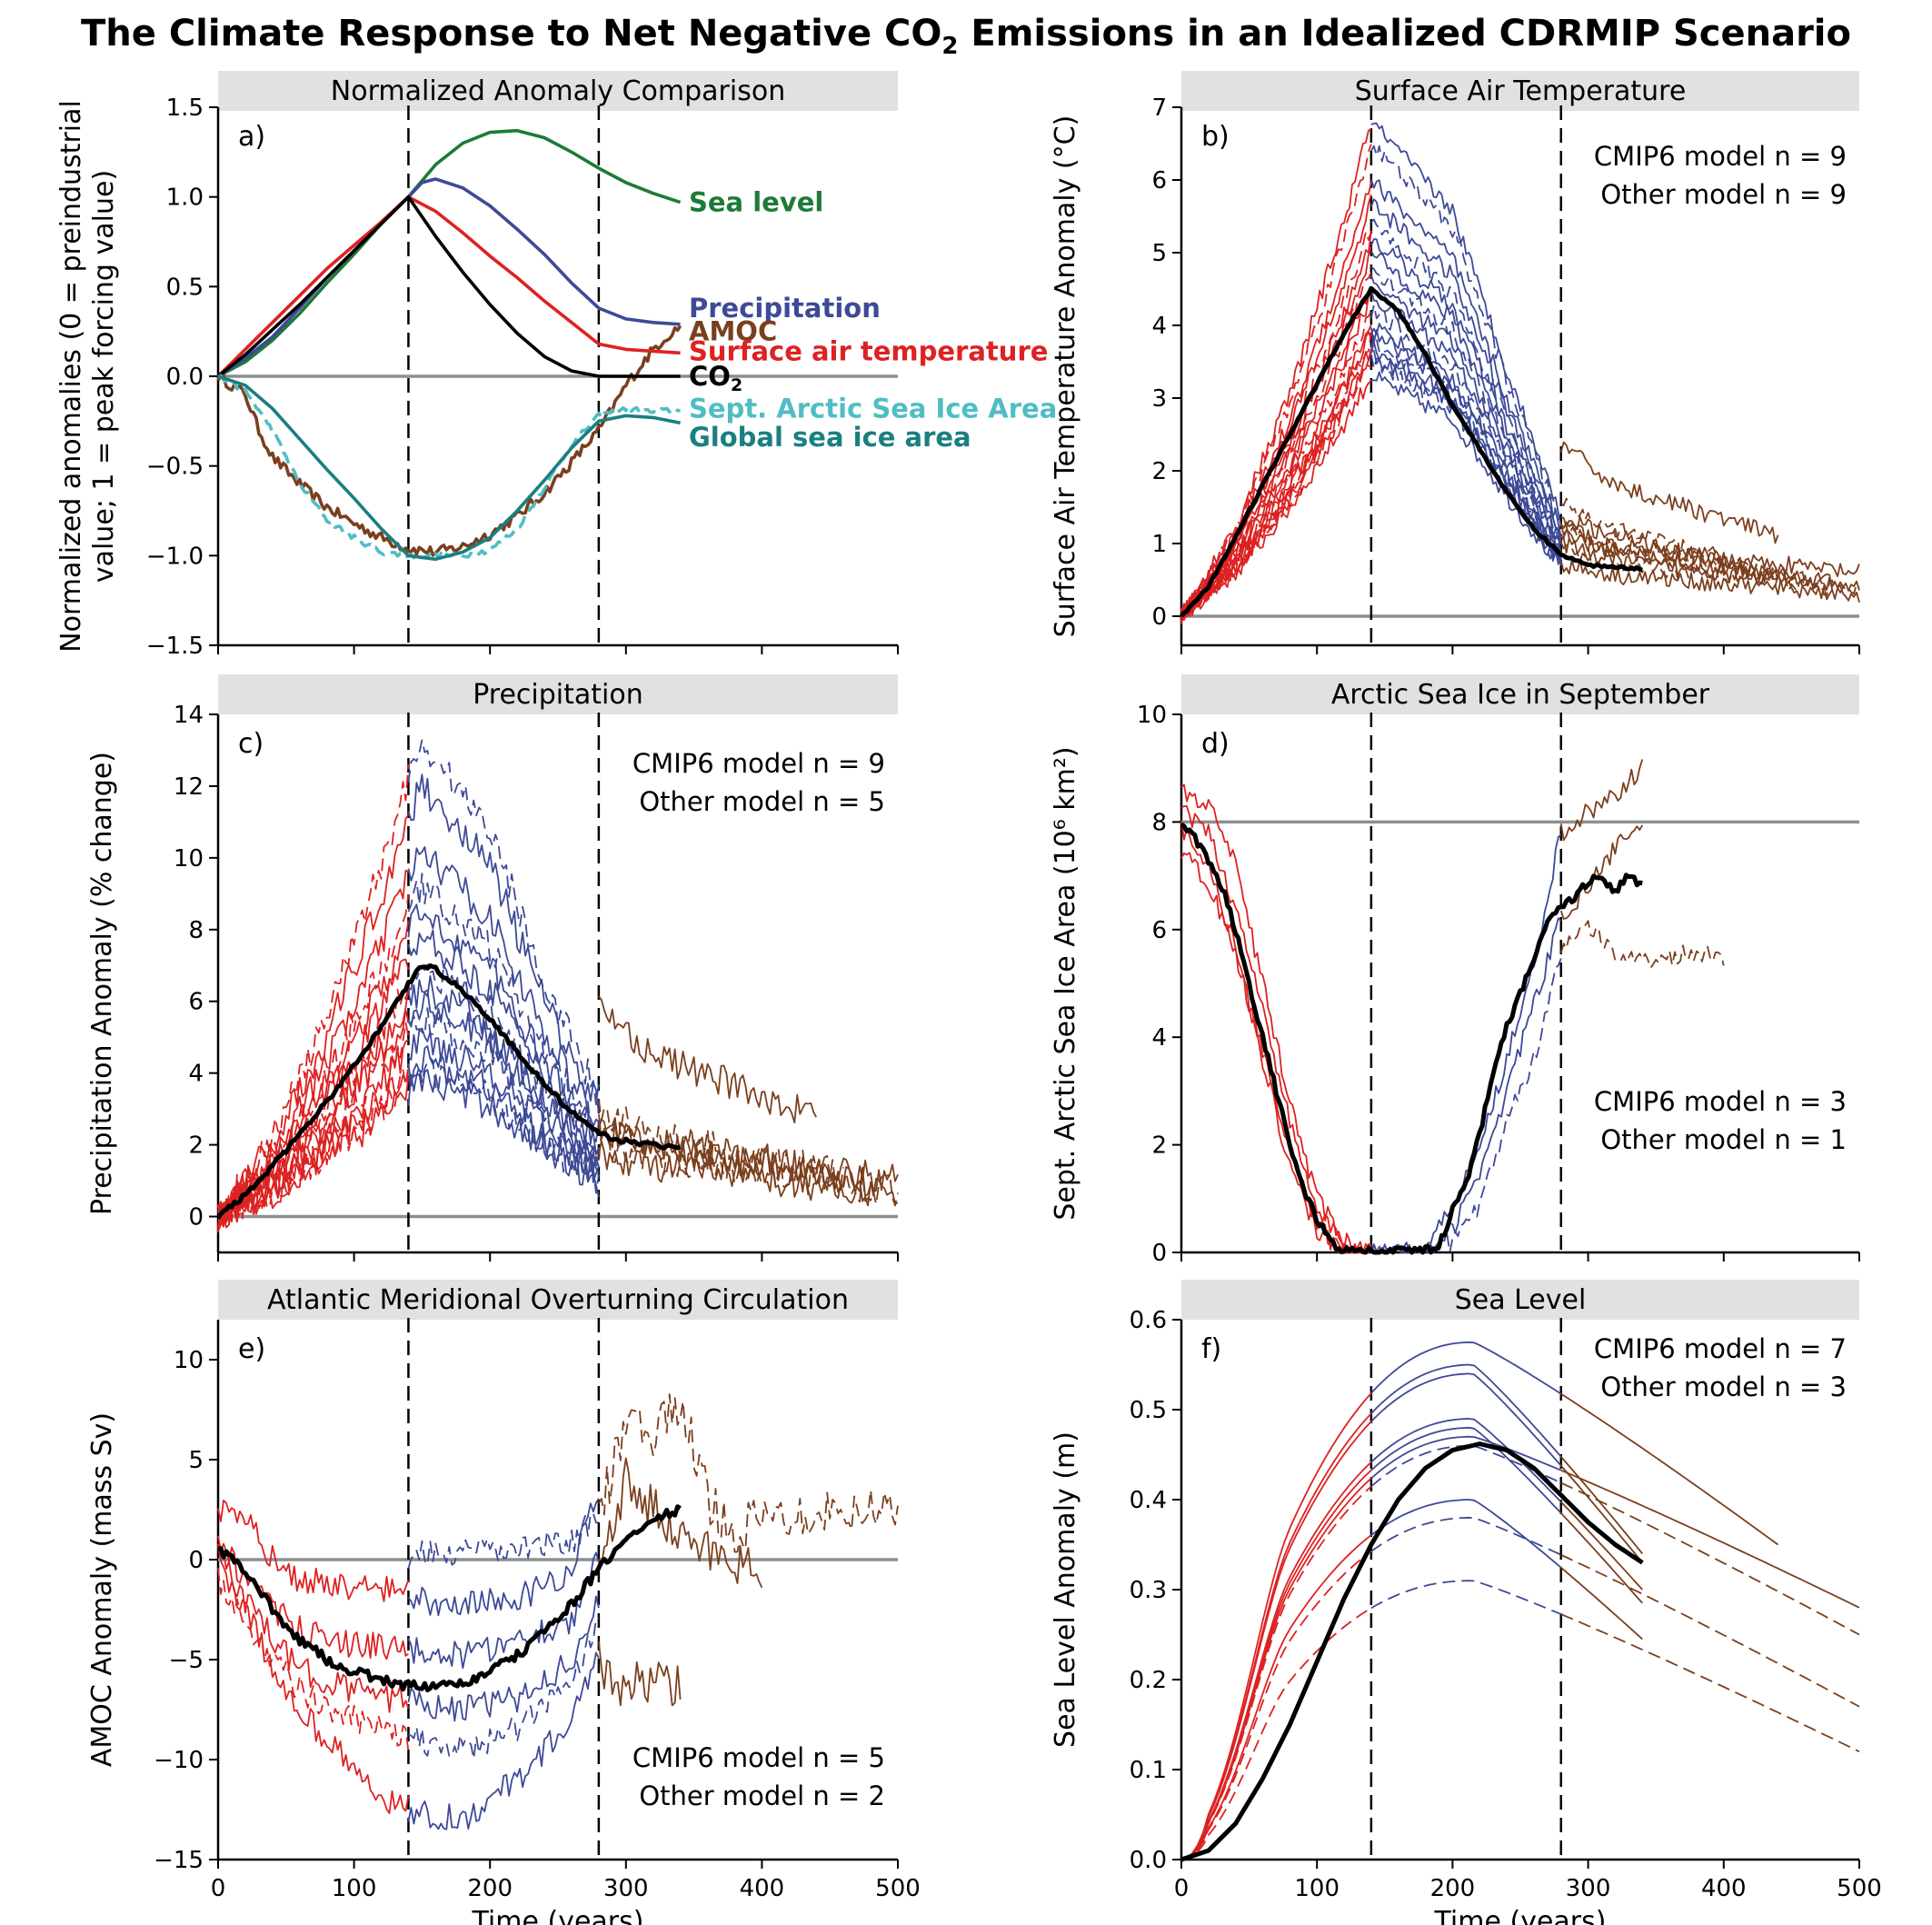 This screenshot has height=1925, width=1932. What do you see at coordinates (1149, 1680) in the screenshot?
I see `y-tick-label: 0.2` at bounding box center [1149, 1680].